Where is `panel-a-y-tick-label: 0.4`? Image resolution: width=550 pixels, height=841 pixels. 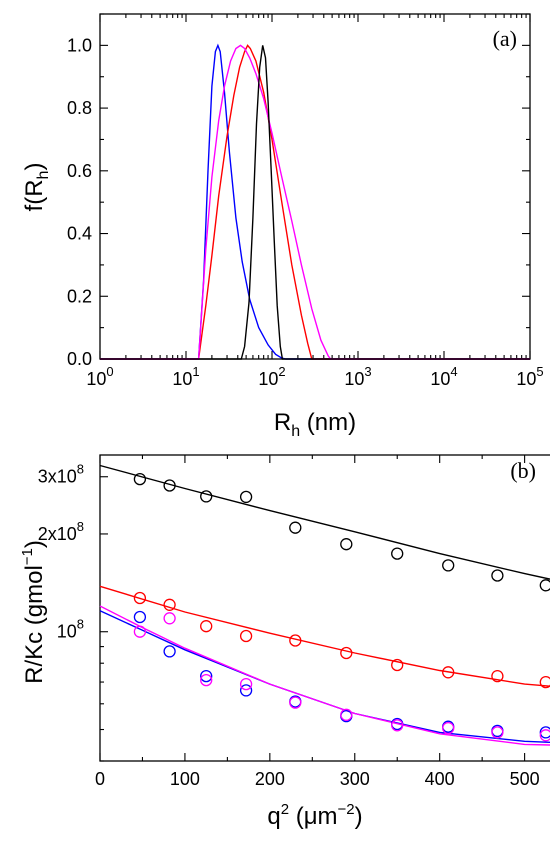 panel-a-y-tick-label: 0.4 is located at coordinates (79, 234).